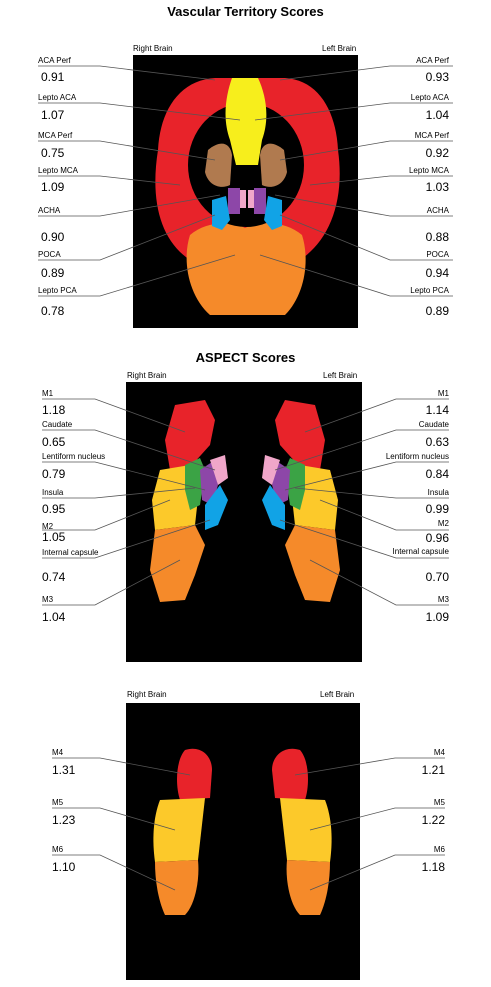  I want to click on p3-m5-gold-right, so click(179, 830).